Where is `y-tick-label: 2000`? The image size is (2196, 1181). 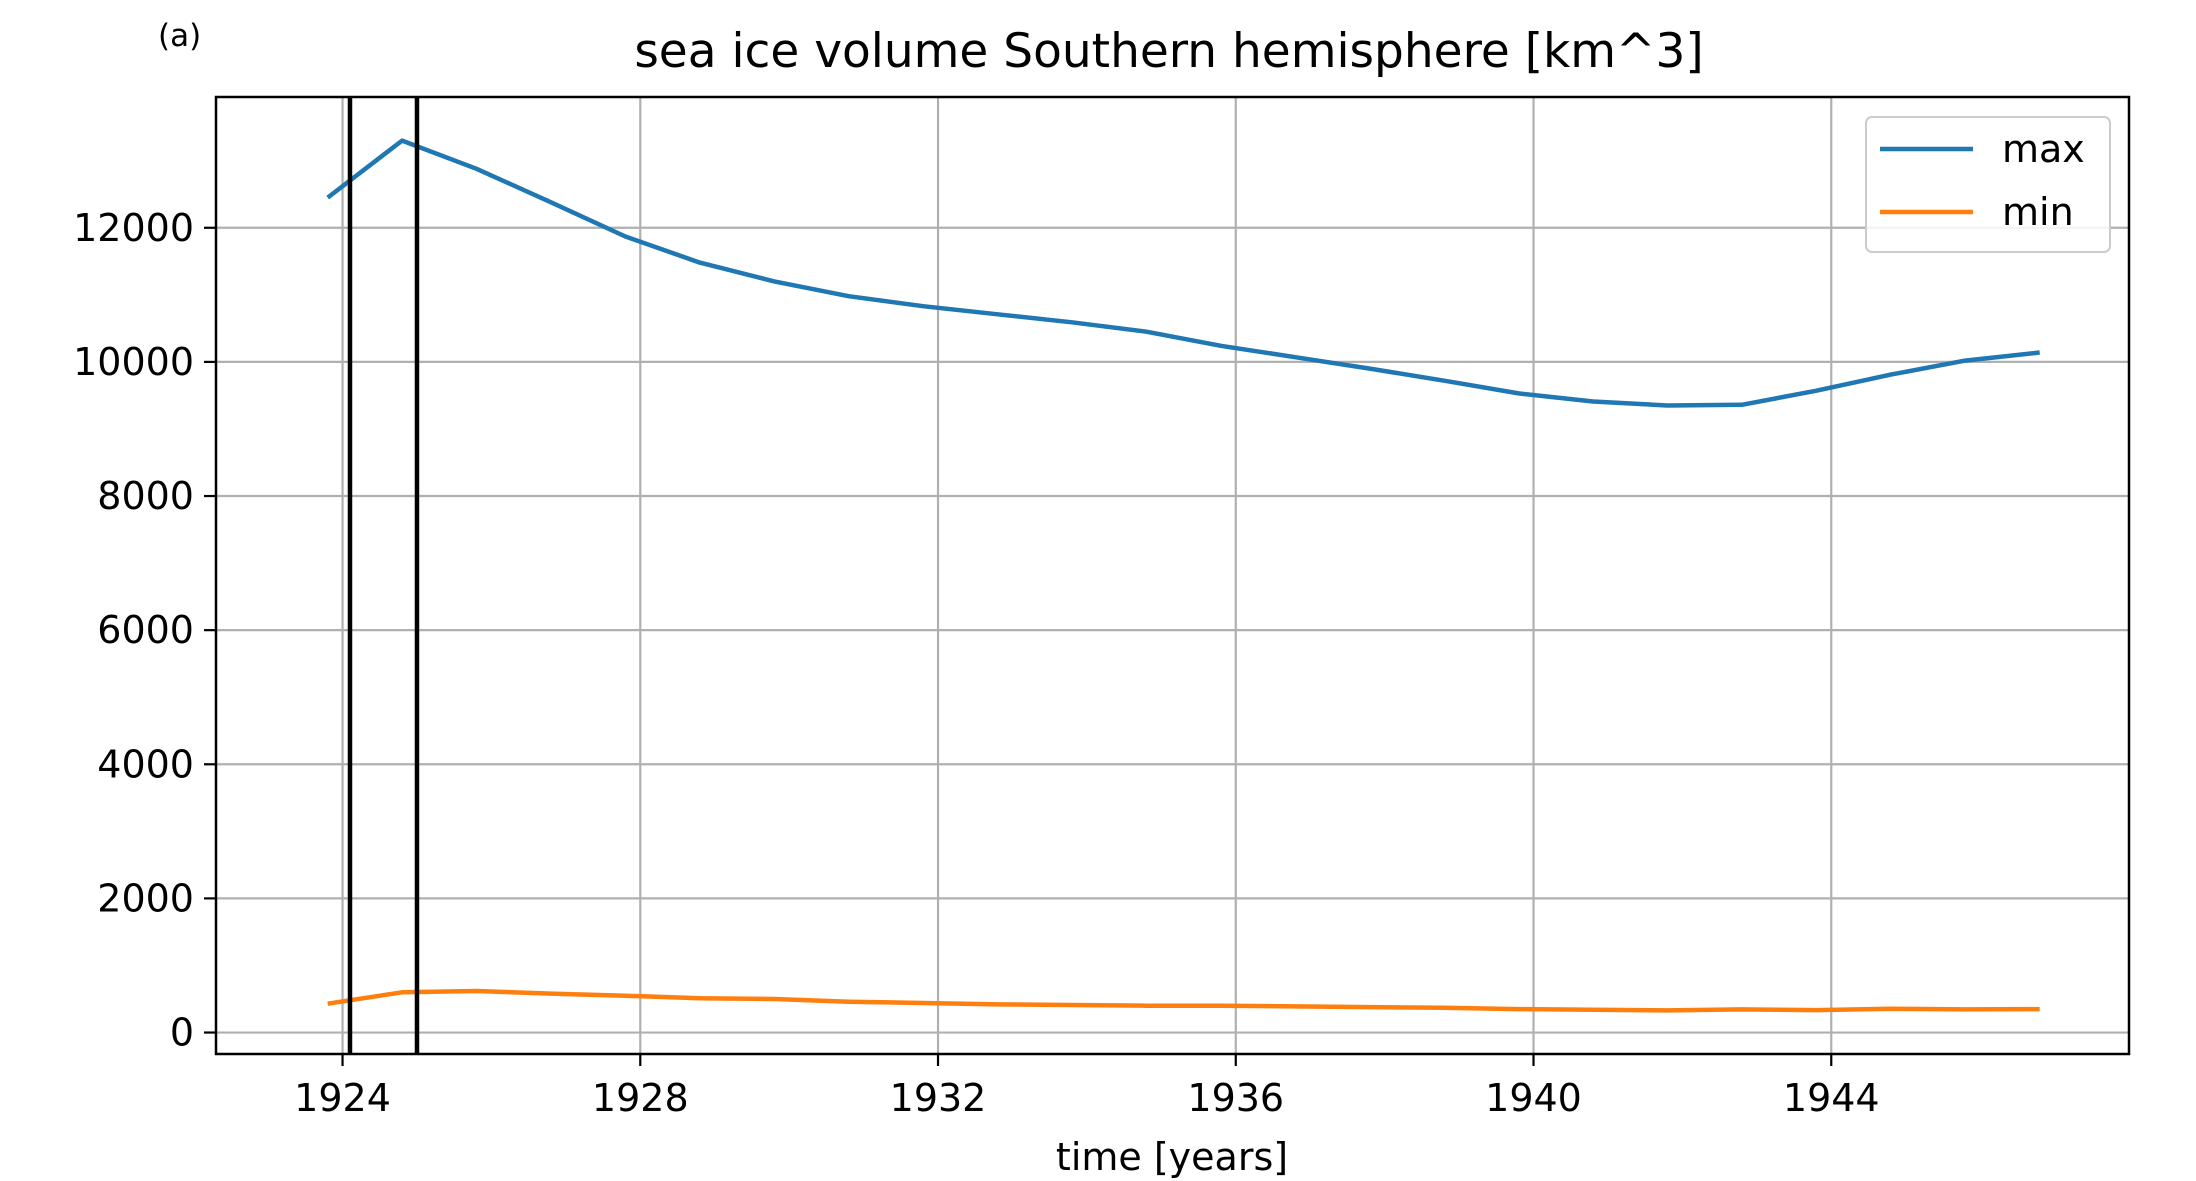 y-tick-label: 2000 is located at coordinates (145, 898).